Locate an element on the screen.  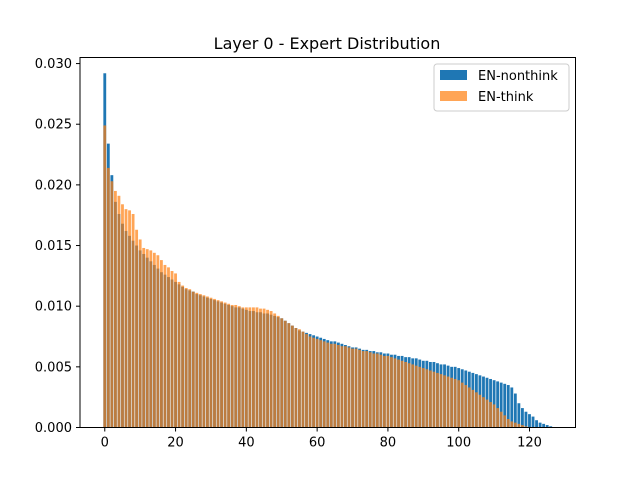
legend-label-en-nonthink: EN-nonthink is located at coordinates (518, 76).